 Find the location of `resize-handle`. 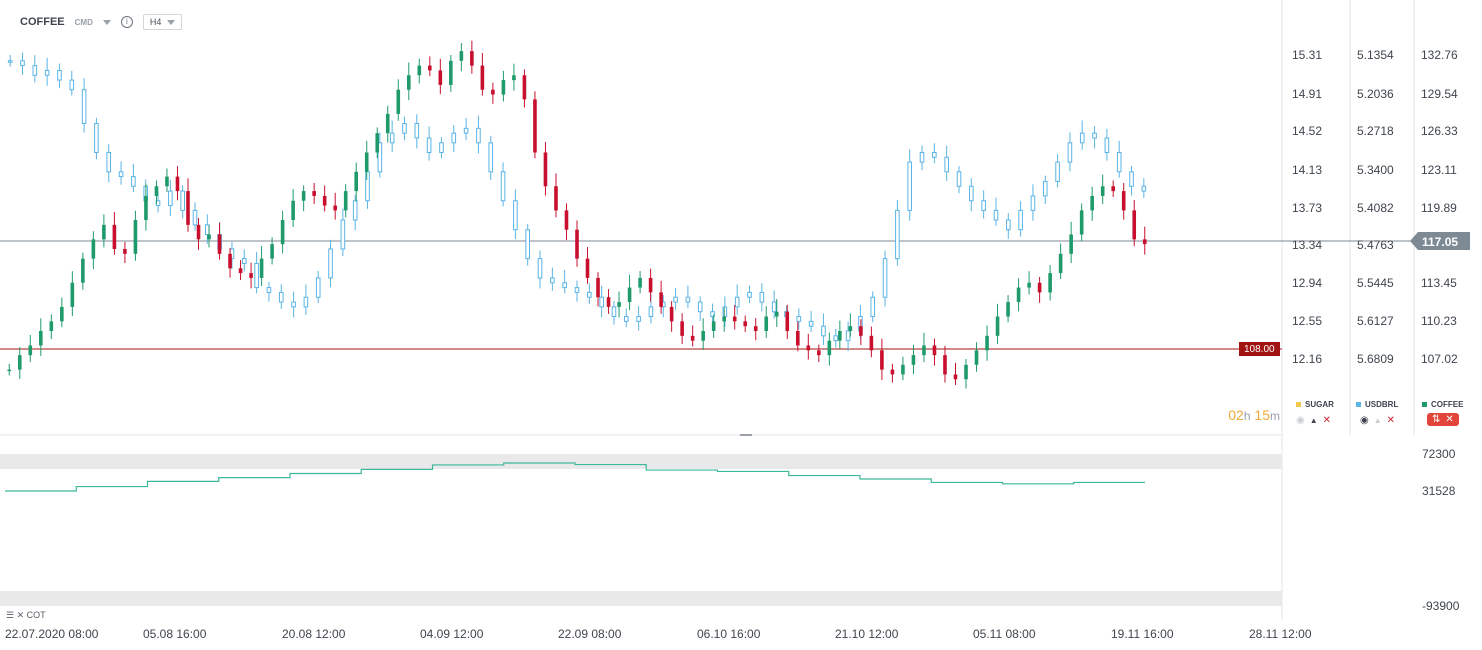

resize-handle is located at coordinates (746, 435).